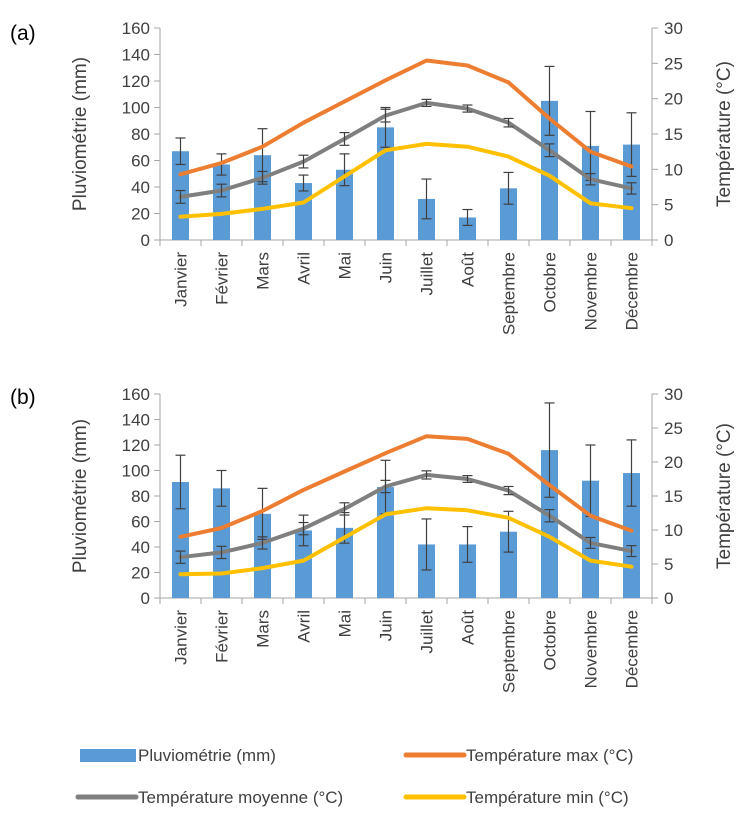 This screenshot has height=816, width=736. What do you see at coordinates (547, 797) in the screenshot?
I see `legend-label-min: Température min (°C)` at bounding box center [547, 797].